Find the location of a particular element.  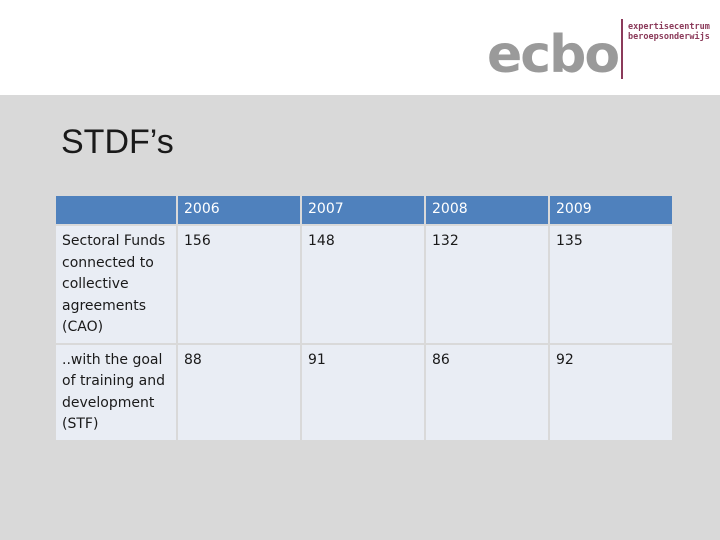

logo-wordmark: ecbo is located at coordinates (553, 55).